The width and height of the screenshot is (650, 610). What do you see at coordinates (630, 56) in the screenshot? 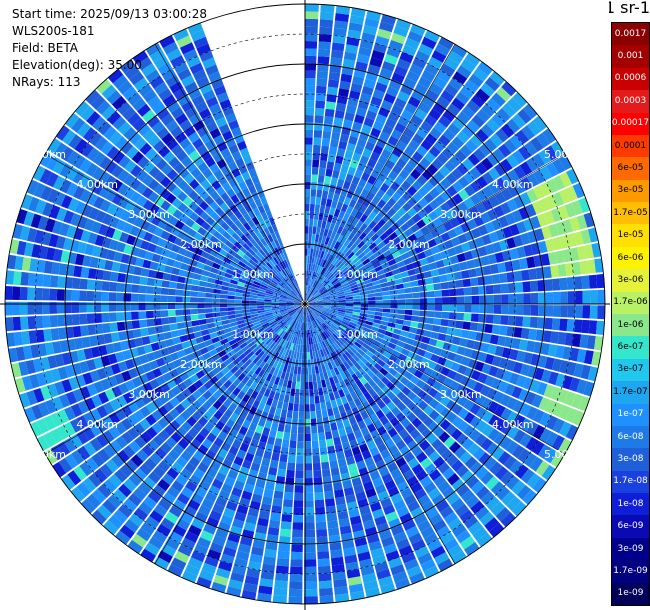
I see `colorbar-tick-label: 0.001` at bounding box center [630, 56].